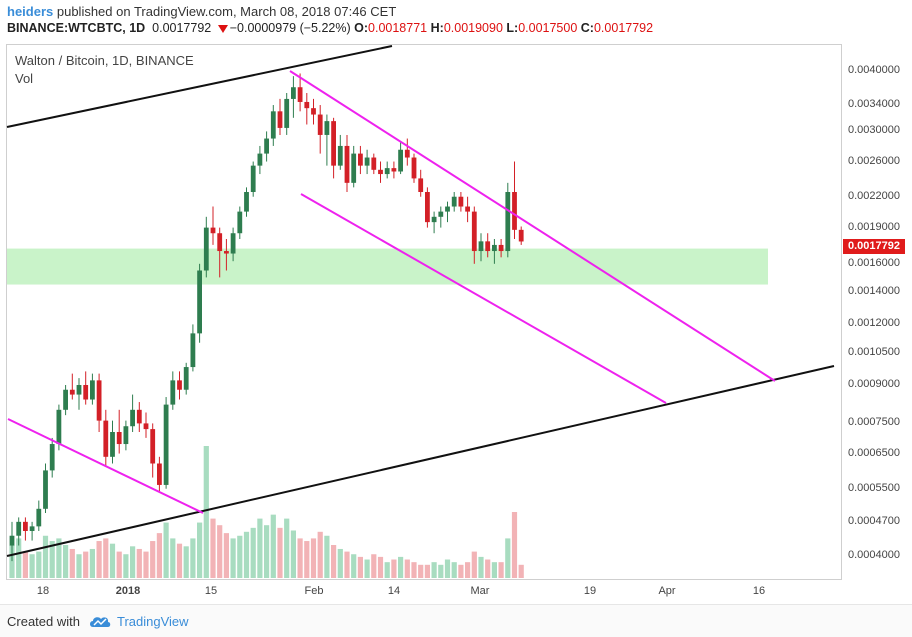 This screenshot has height=637, width=912. I want to click on price-axis-label: 0.0040000, so click(874, 69).